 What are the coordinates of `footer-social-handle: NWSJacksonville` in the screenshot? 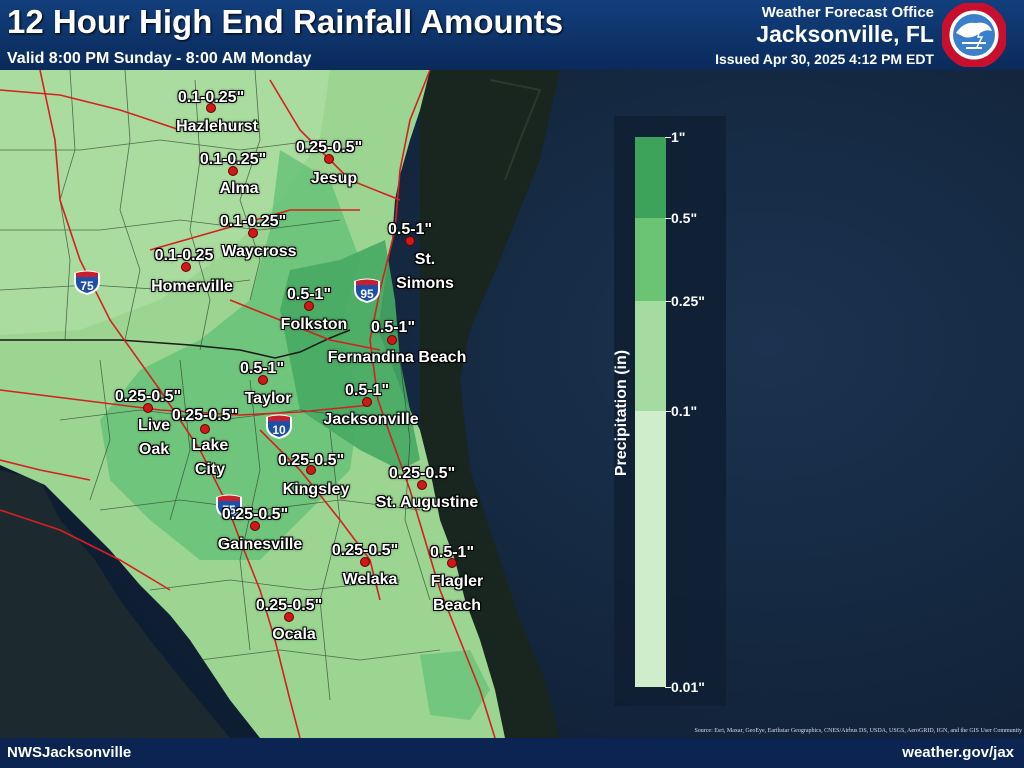 It's located at (69, 752).